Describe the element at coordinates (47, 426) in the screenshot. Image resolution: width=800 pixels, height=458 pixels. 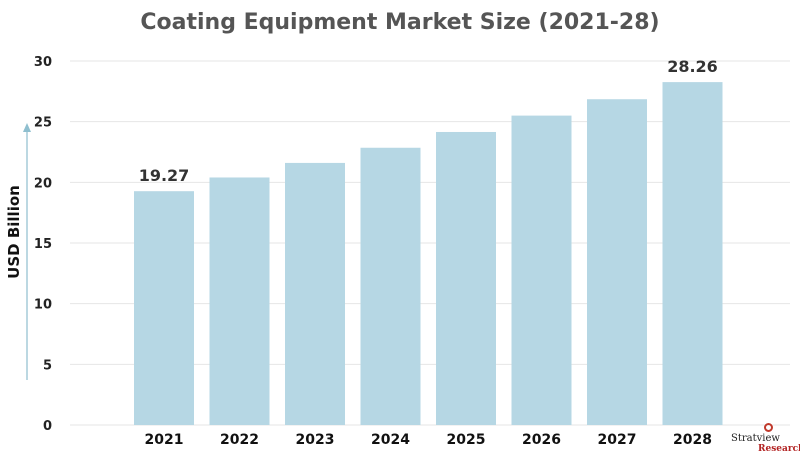
I see `y-tick-label: 0` at that location.